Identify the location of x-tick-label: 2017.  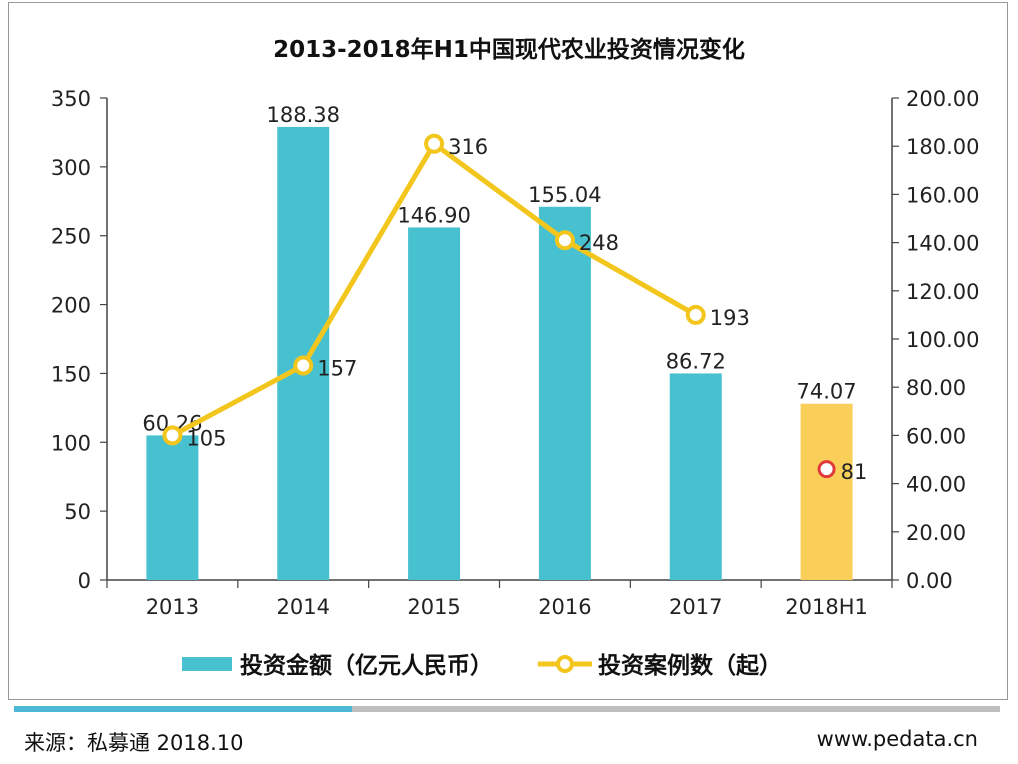
(695, 607).